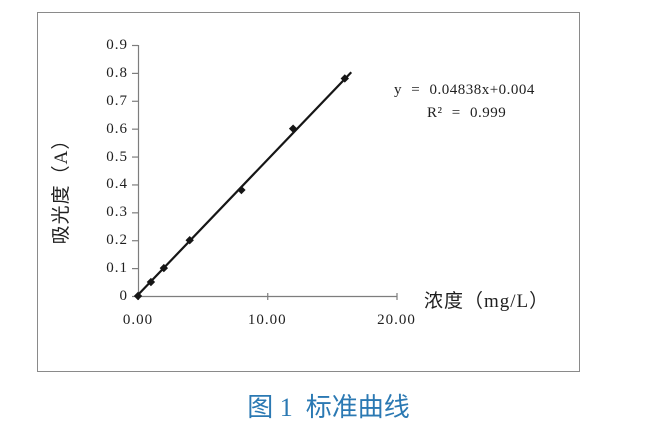 This screenshot has width=657, height=433. Describe the element at coordinates (267, 320) in the screenshot. I see `x-tick-label: 10.00` at that location.